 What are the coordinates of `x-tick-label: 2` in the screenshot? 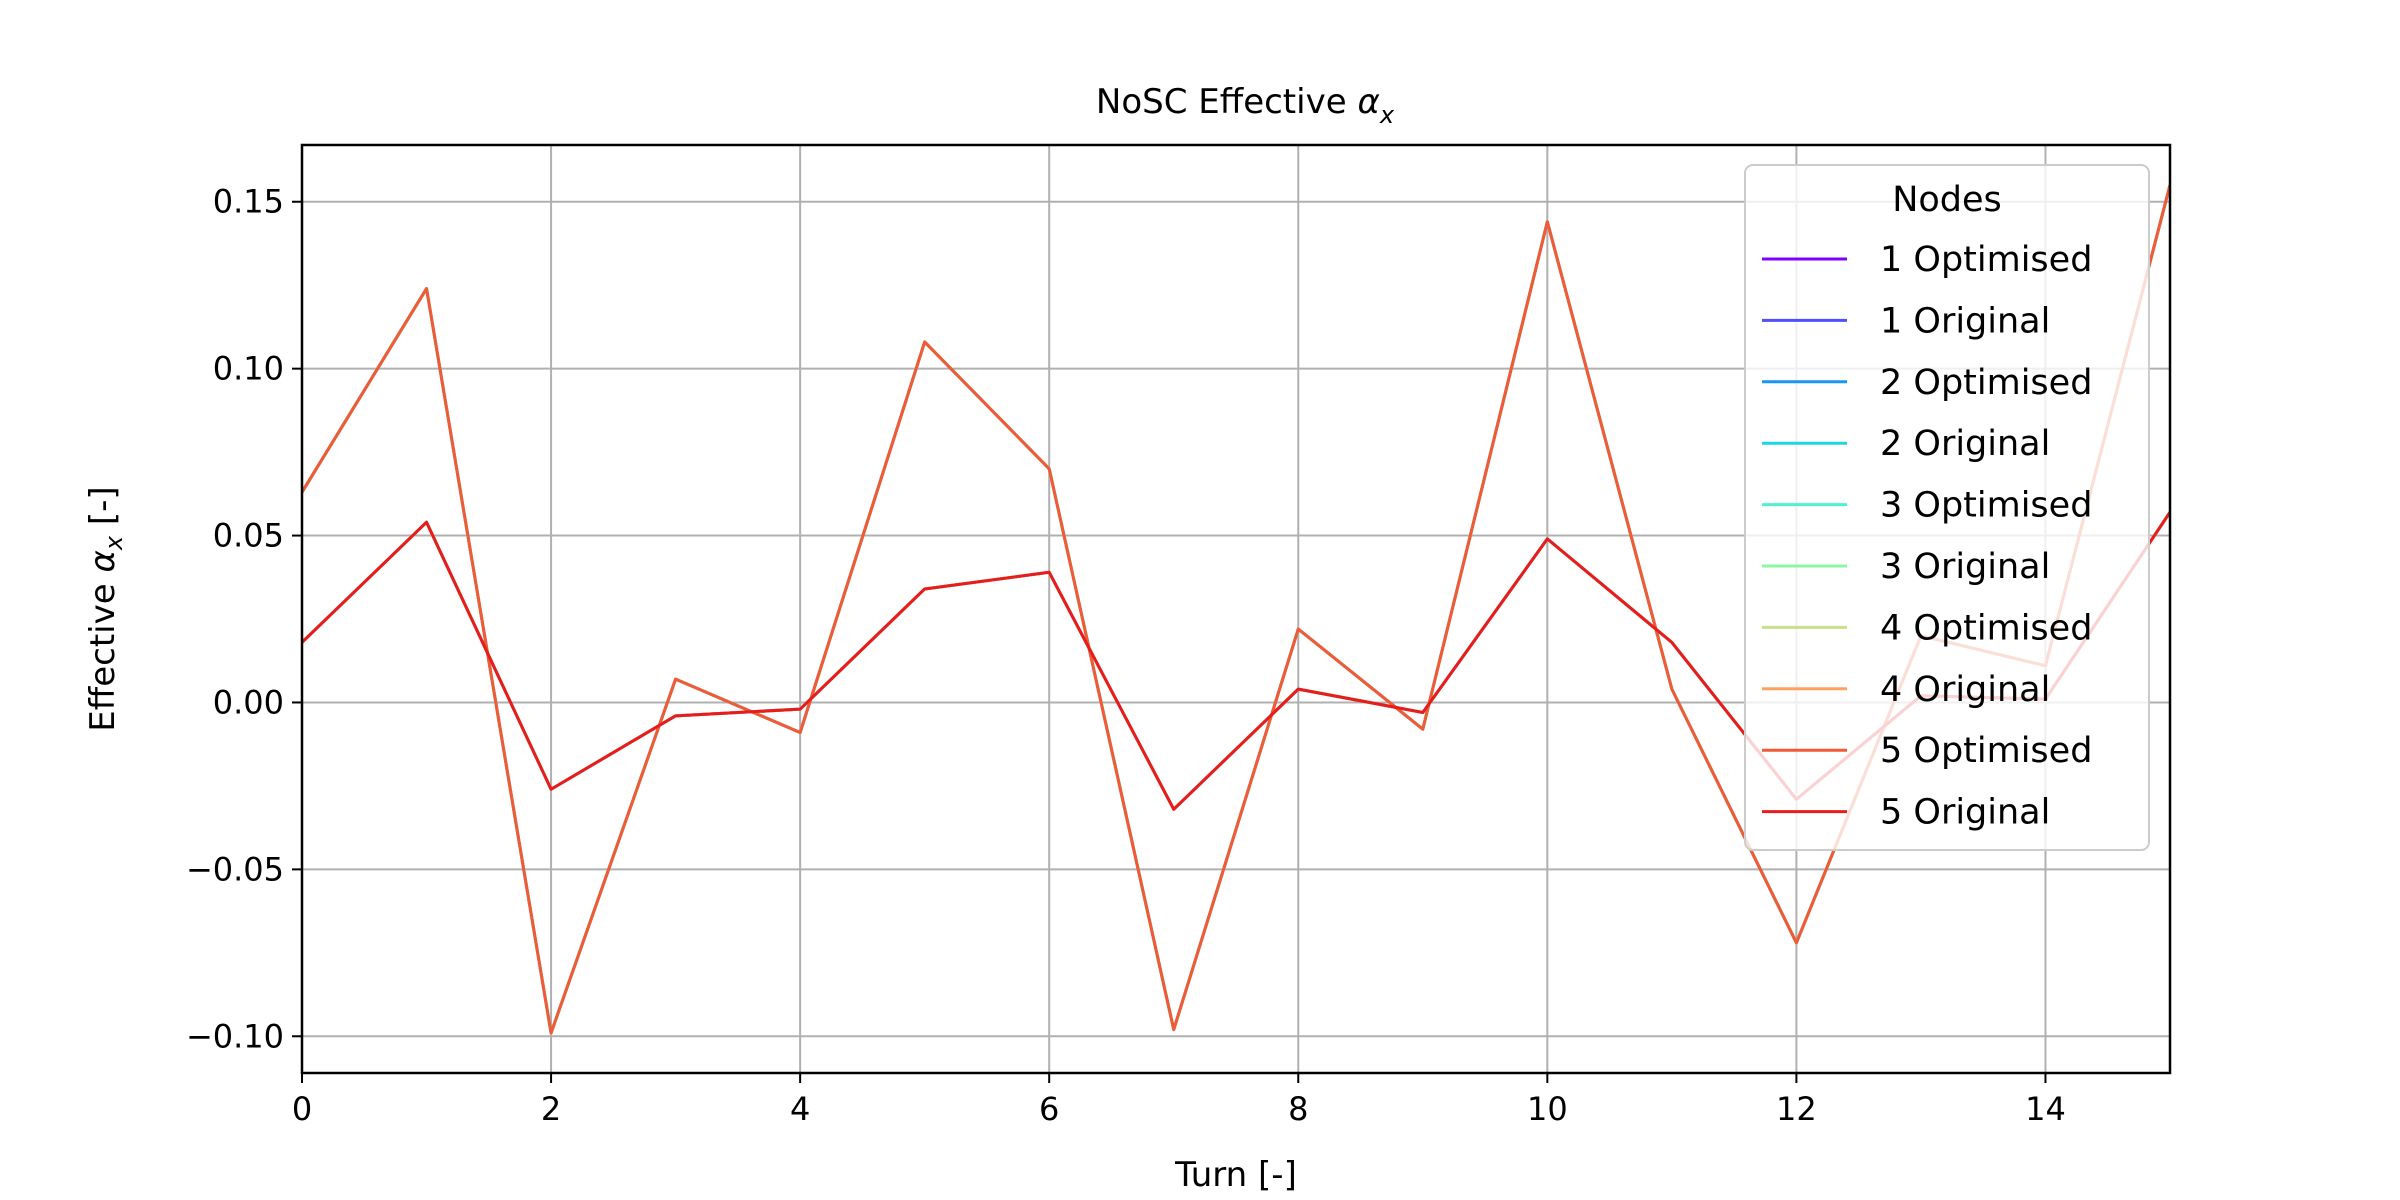 It's located at (551, 1109).